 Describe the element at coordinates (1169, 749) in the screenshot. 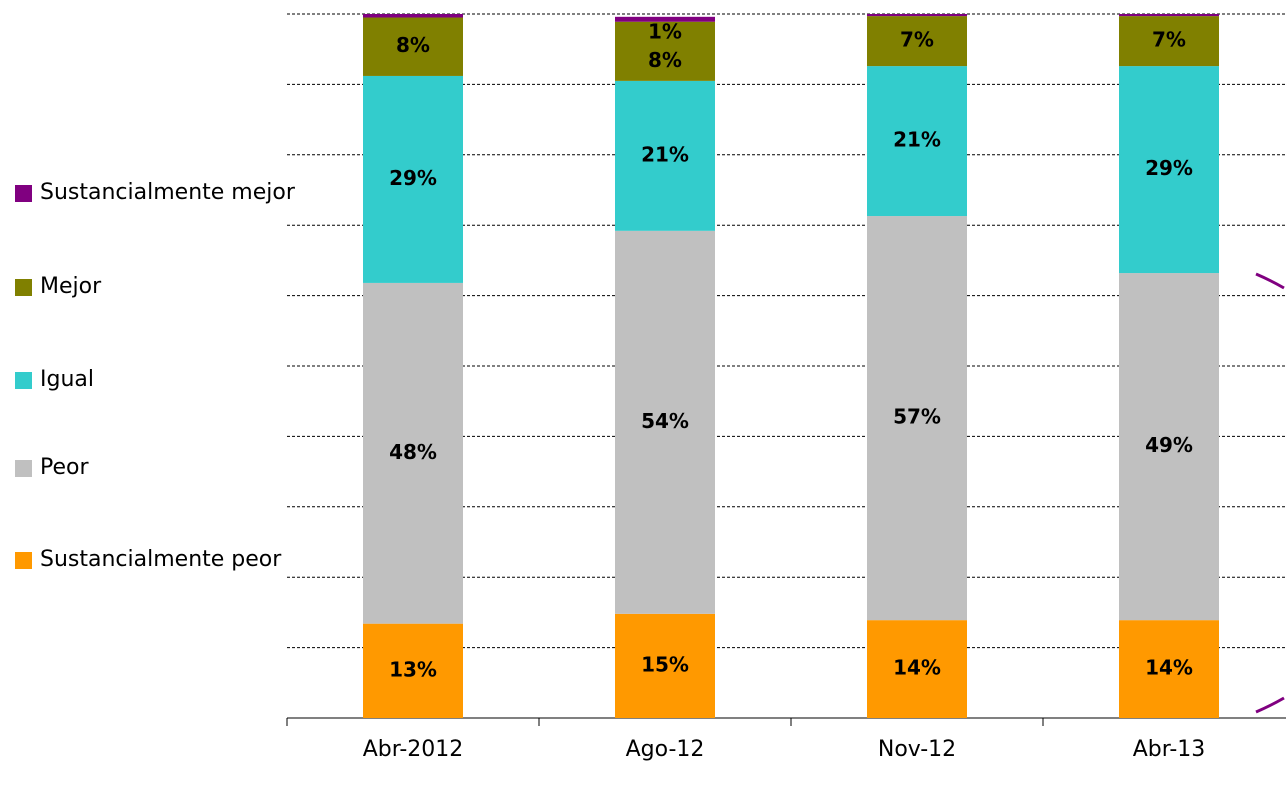

I see `x-tick-label: Abr-13` at that location.